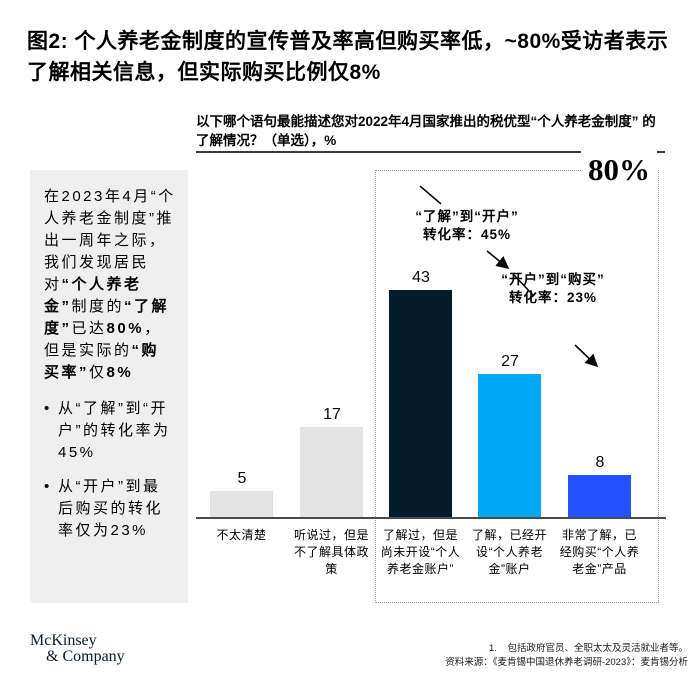  I want to click on category-label-3: 了解过，但是尚未开设“个人养老金账户”, so click(420, 552).